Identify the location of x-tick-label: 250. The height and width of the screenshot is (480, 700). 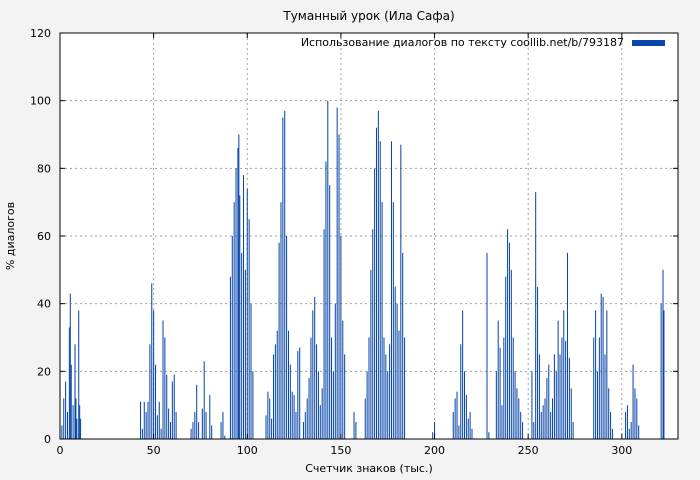
(528, 450).